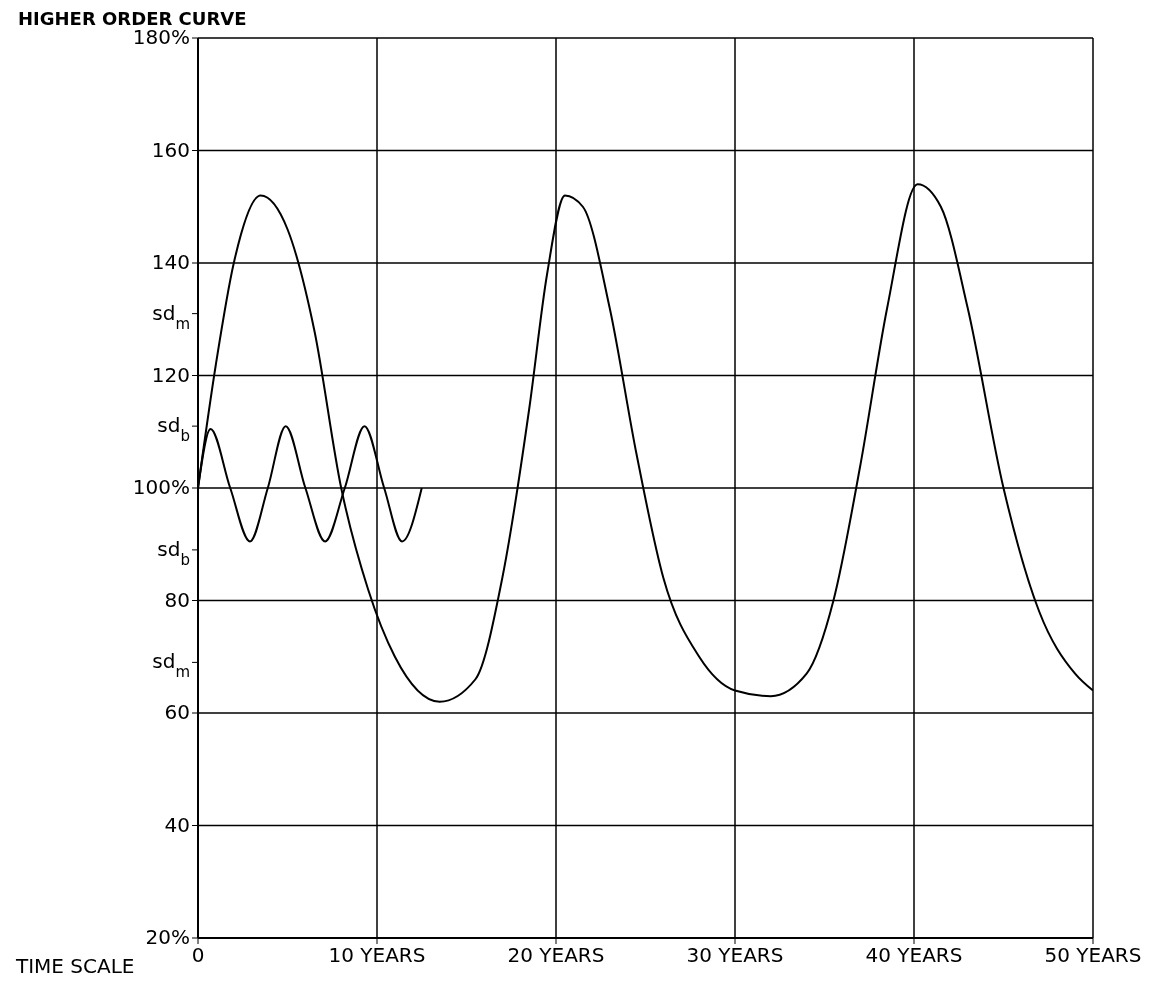  I want to click on y-tick-label: 80, so click(177, 599).